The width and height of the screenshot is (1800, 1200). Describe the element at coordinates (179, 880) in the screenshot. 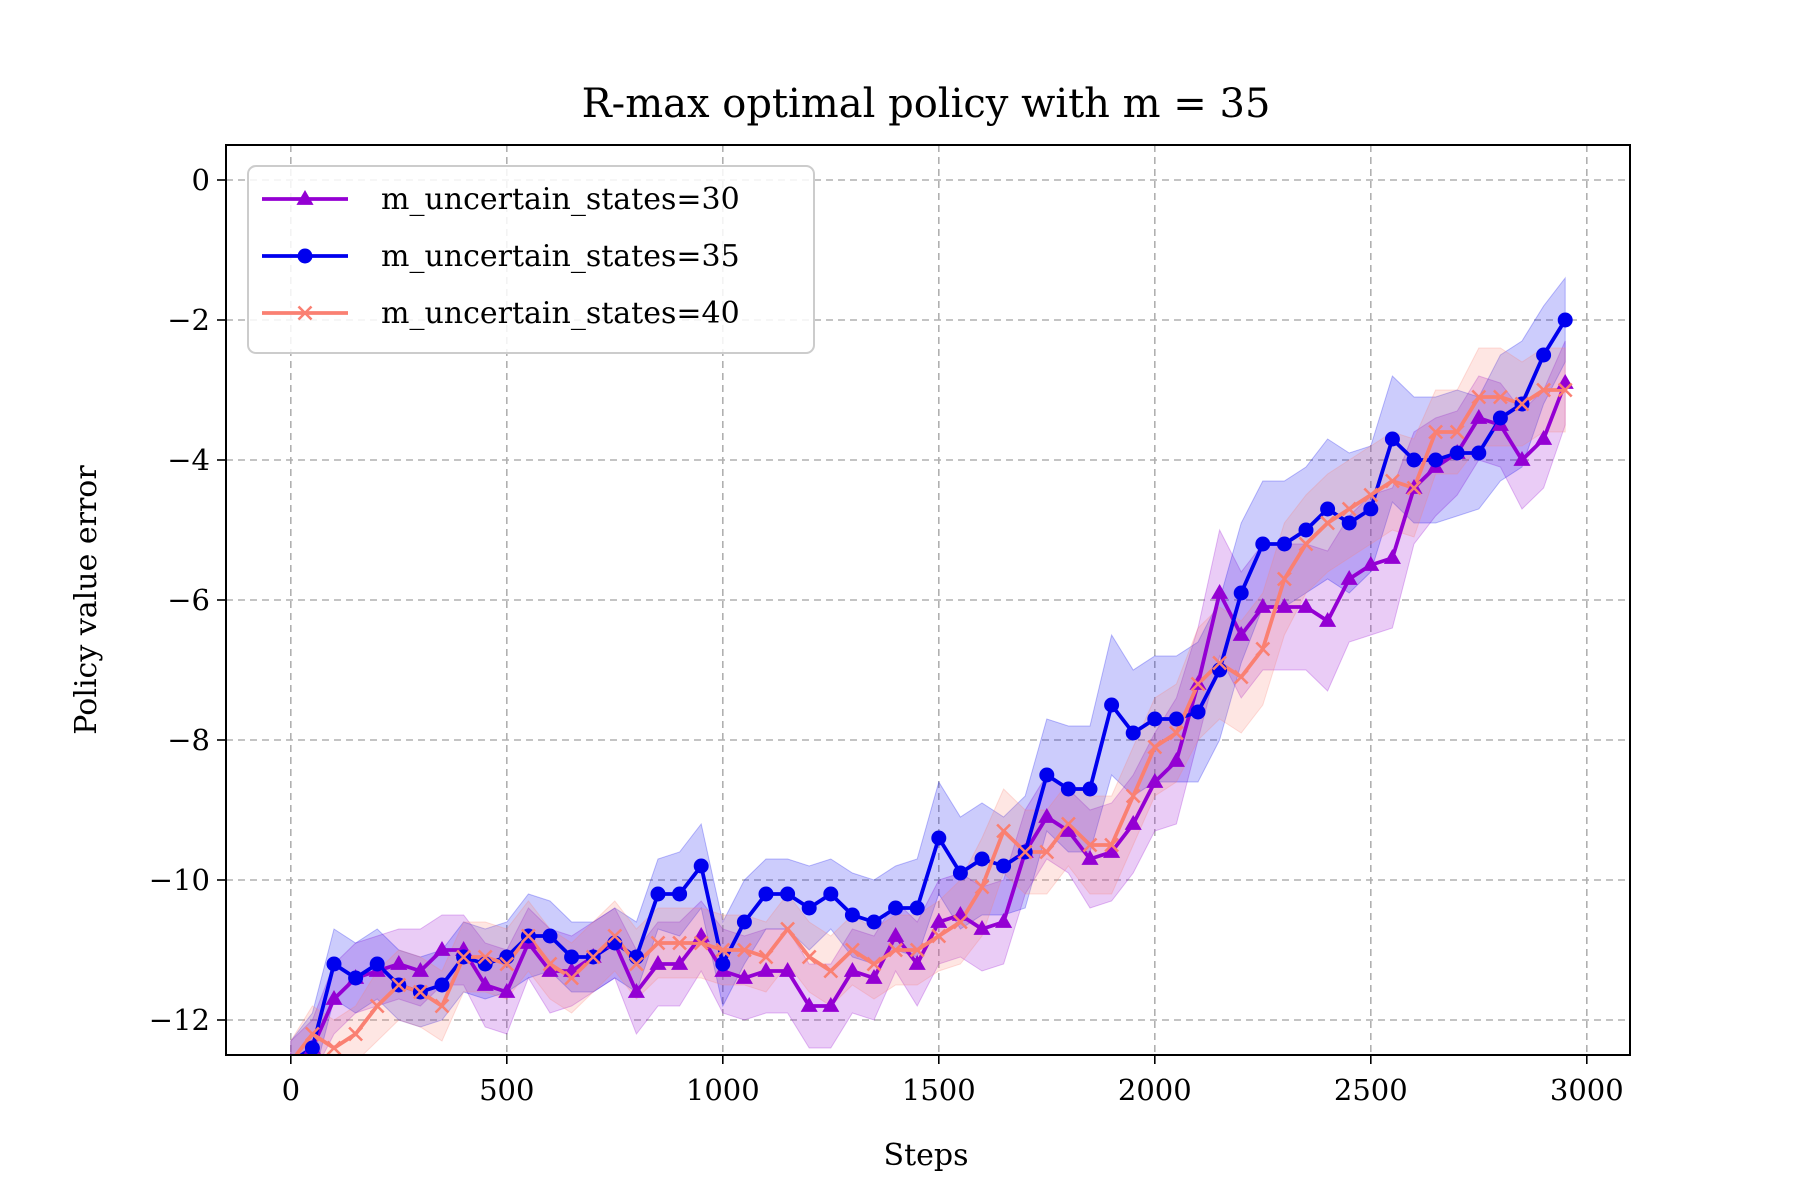

I see `y-tick-label: −10` at that location.